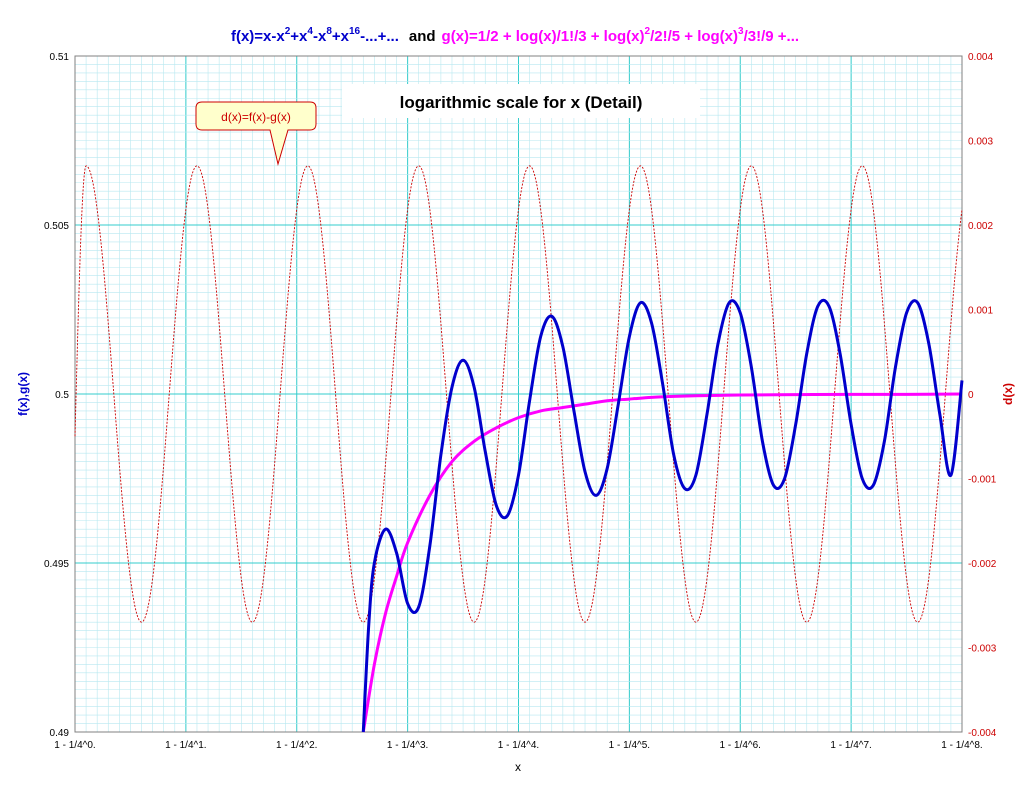  I want to click on x-tick-label: 1 - 1/4^3., so click(407, 745).